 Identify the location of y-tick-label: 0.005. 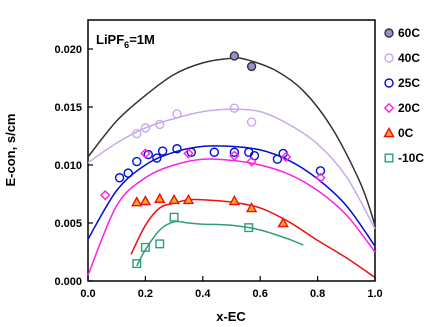
(68, 224).